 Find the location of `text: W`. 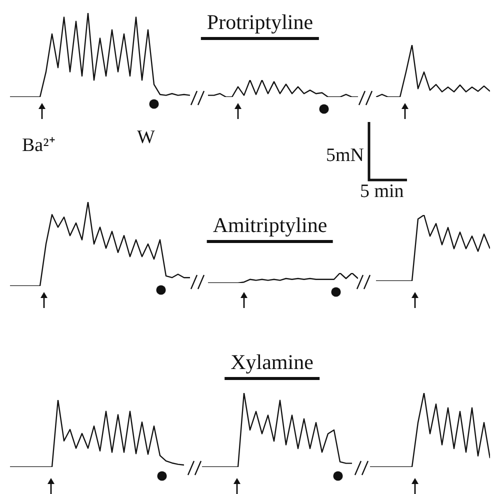

text: W is located at coordinates (146, 137).